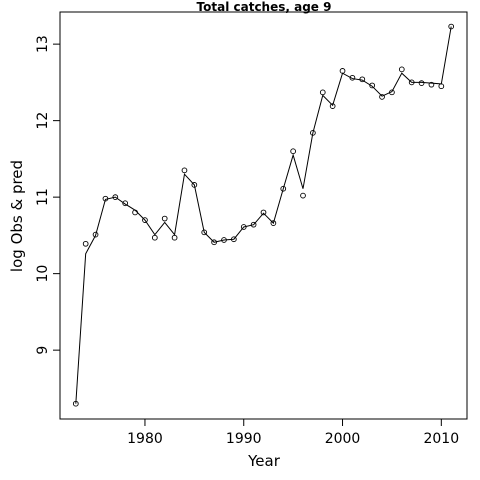 This screenshot has width=480, height=480. What do you see at coordinates (264, 461) in the screenshot?
I see `x-axis-label: Year` at bounding box center [264, 461].